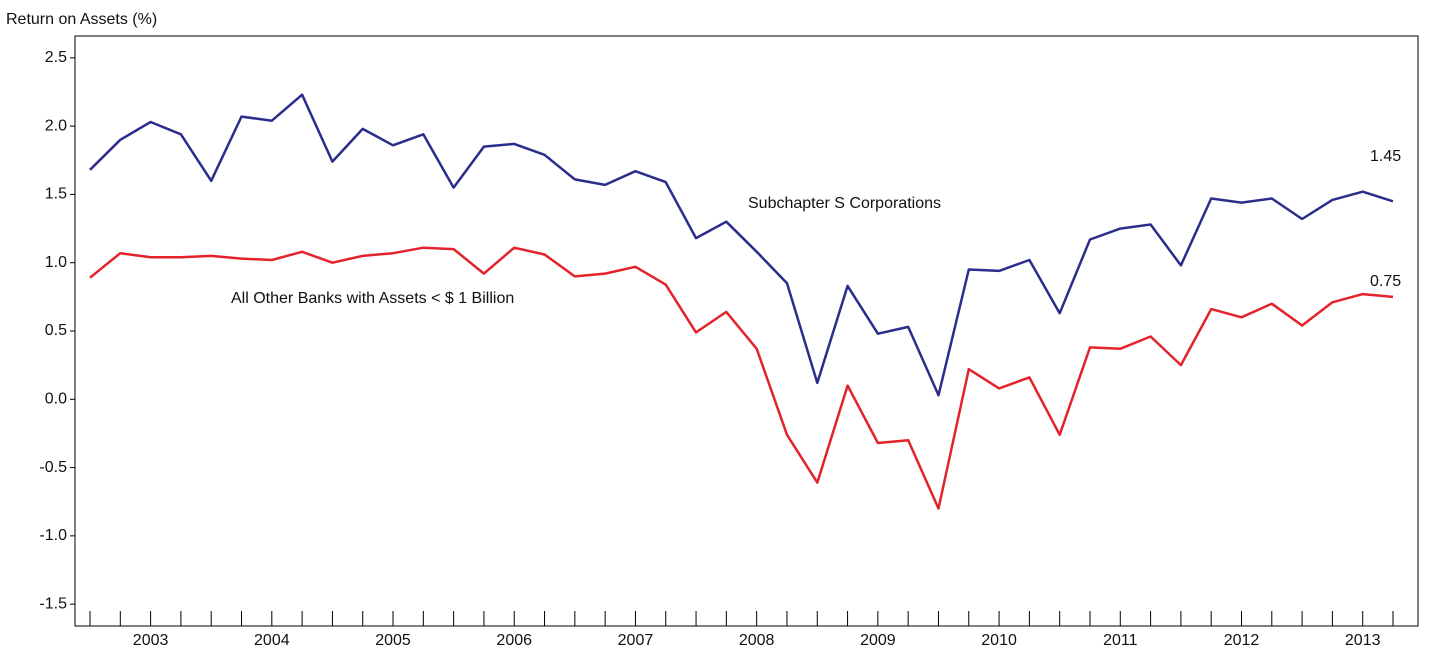  Describe the element at coordinates (1385, 156) in the screenshot. I see `value-label: 1.45` at that location.